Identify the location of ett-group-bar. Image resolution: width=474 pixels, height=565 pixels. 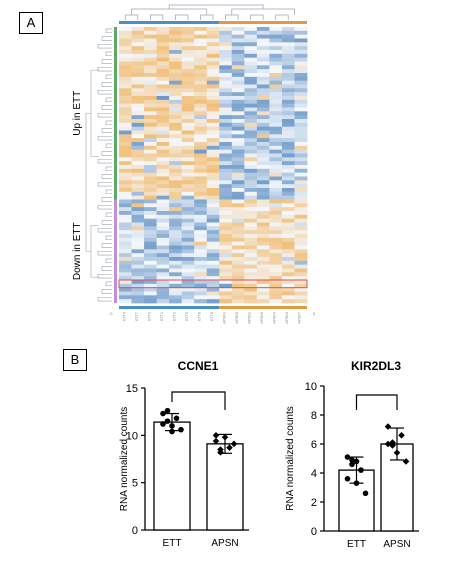
(169, 307).